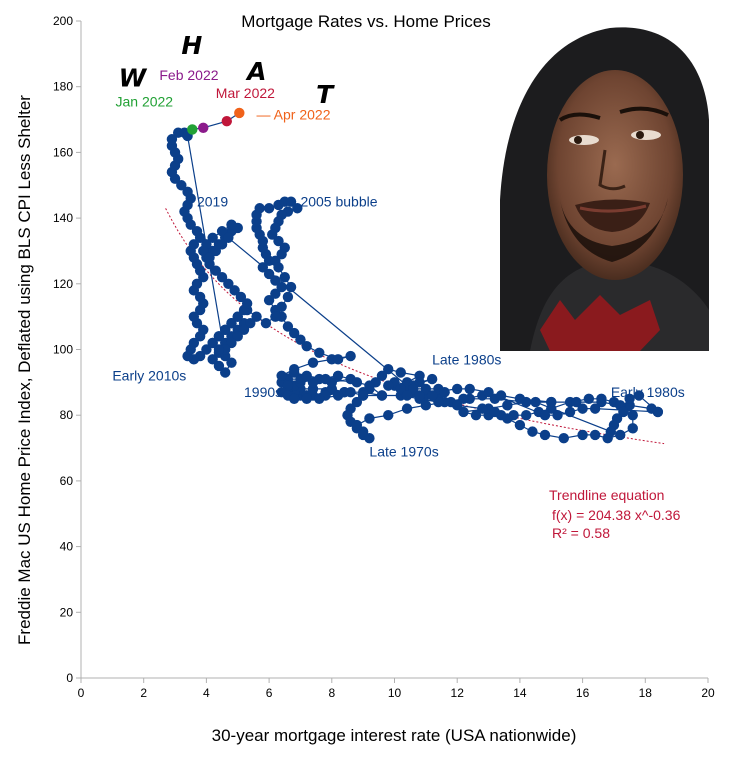  What do you see at coordinates (227, 70) in the screenshot?
I see `meme-letters: W H A T` at bounding box center [227, 70].